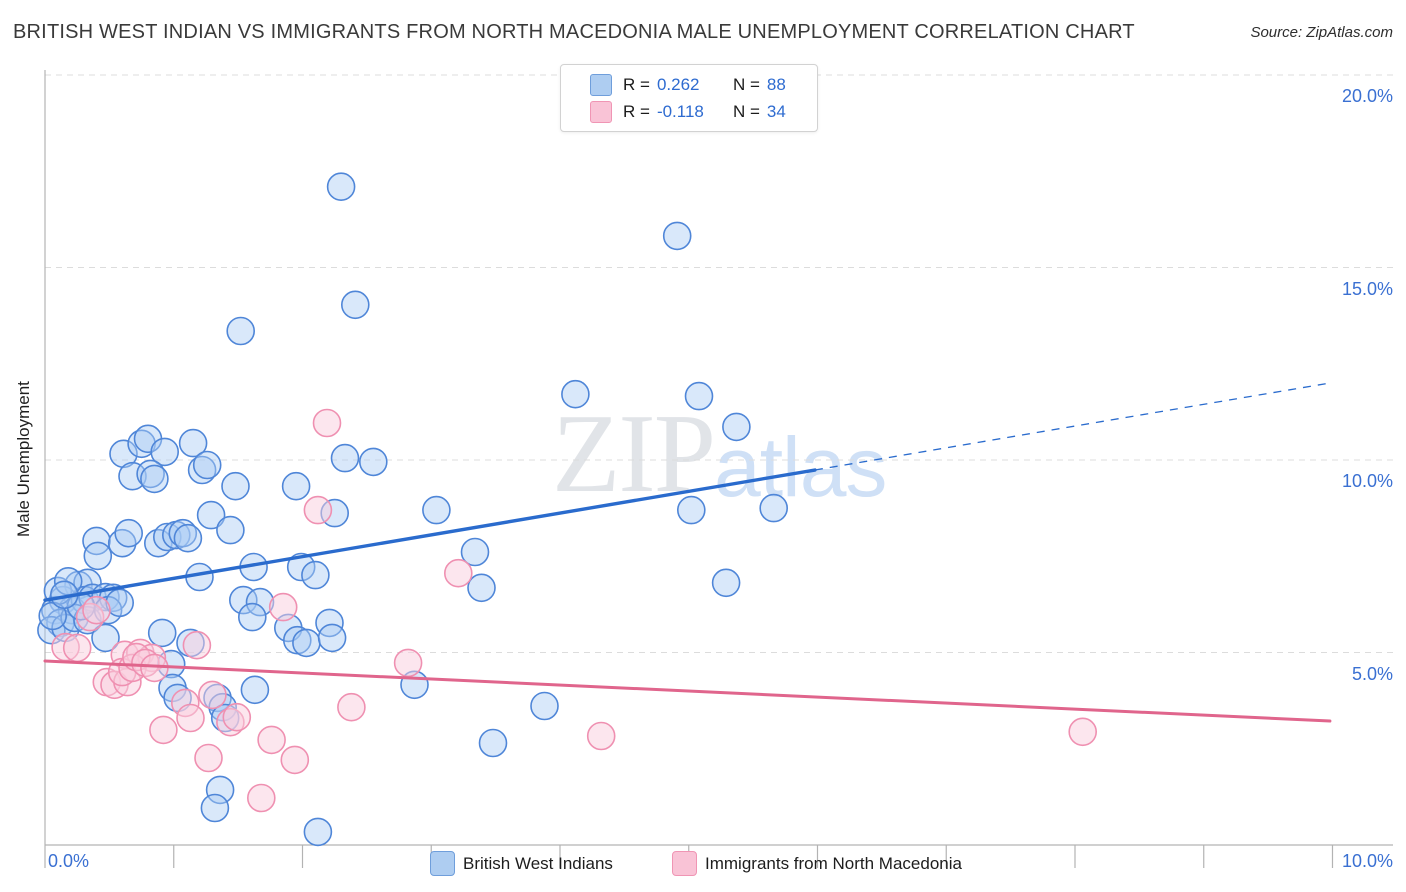  What do you see at coordinates (833, 863) in the screenshot?
I see `legend-label-north-macedonia: Immigrants from North Macedonia` at bounding box center [833, 863].